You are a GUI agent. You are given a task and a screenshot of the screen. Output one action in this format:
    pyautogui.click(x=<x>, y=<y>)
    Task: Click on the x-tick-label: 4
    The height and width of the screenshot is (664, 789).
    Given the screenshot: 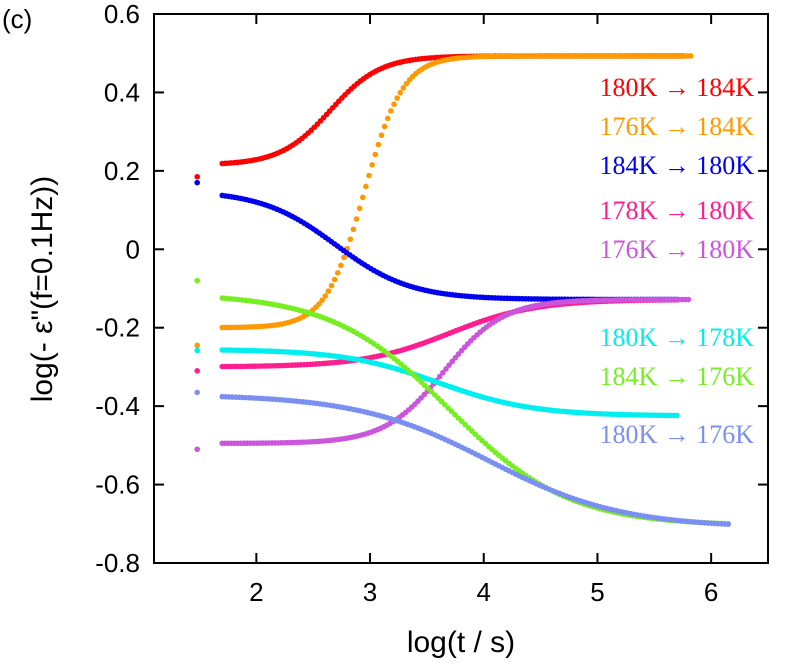 What is the action you would take?
    pyautogui.click(x=484, y=592)
    